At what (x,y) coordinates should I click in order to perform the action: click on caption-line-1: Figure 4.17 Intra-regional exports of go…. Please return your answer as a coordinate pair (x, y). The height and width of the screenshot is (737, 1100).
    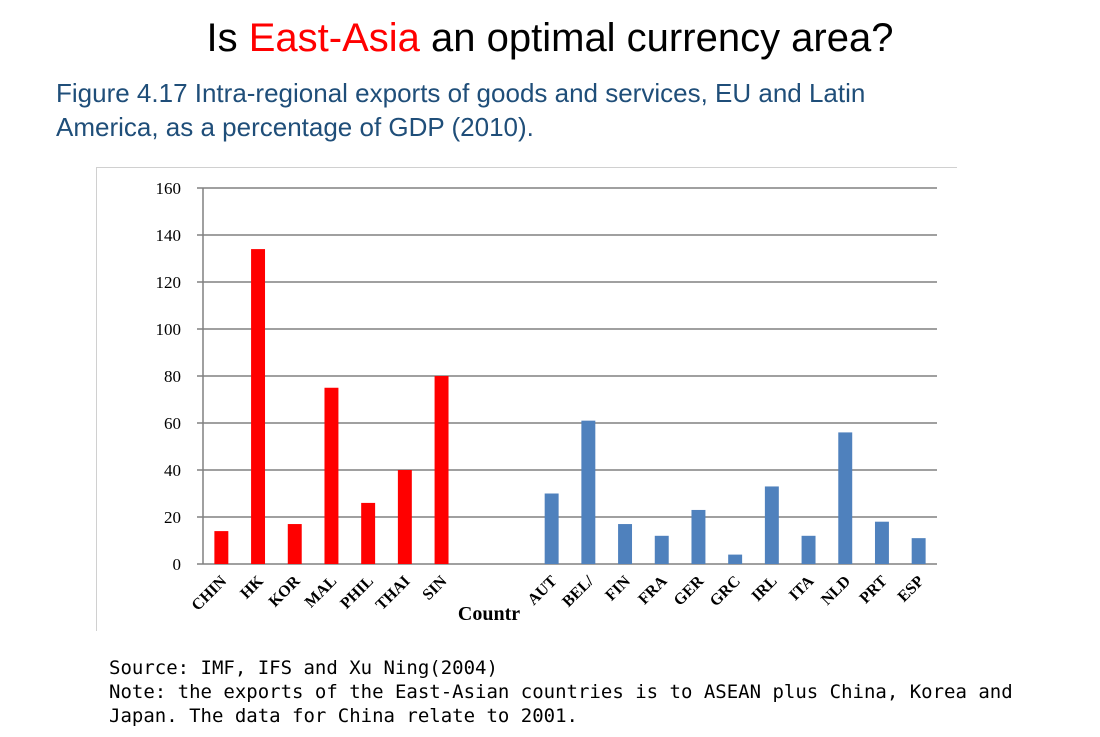
    Looking at the image, I should click on (461, 93).